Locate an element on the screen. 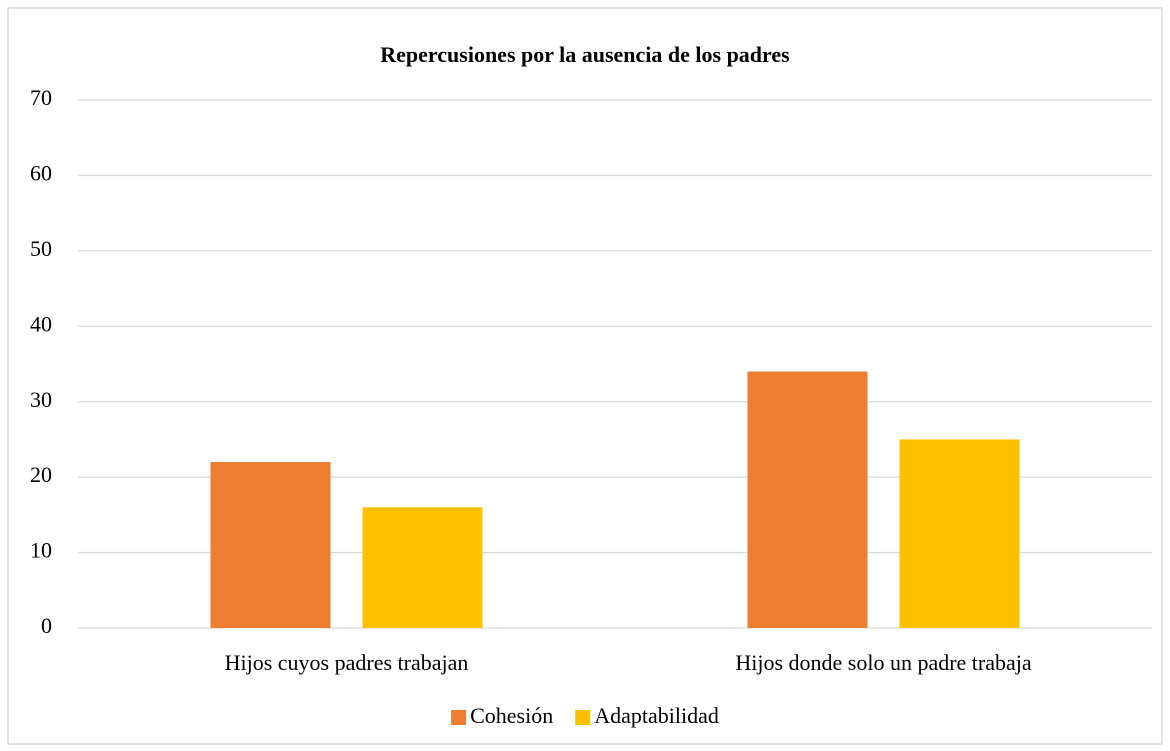 The height and width of the screenshot is (751, 1170). x-tick-label: Hijos cuyos padres trabajan is located at coordinates (347, 662).